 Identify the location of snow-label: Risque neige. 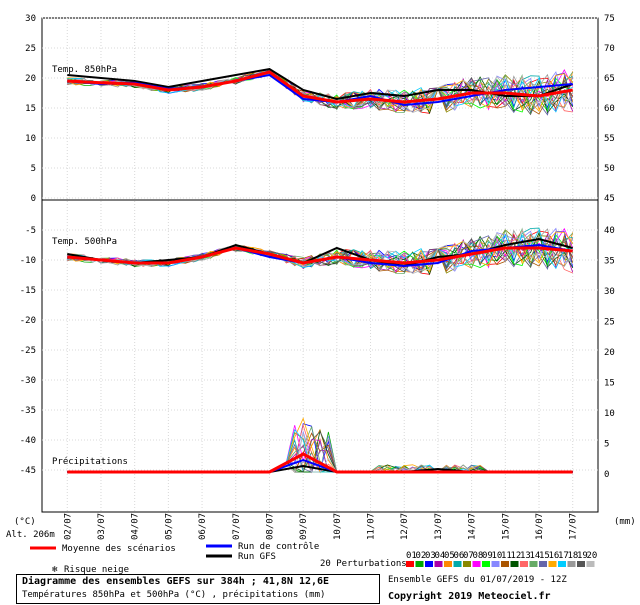
(96, 570).